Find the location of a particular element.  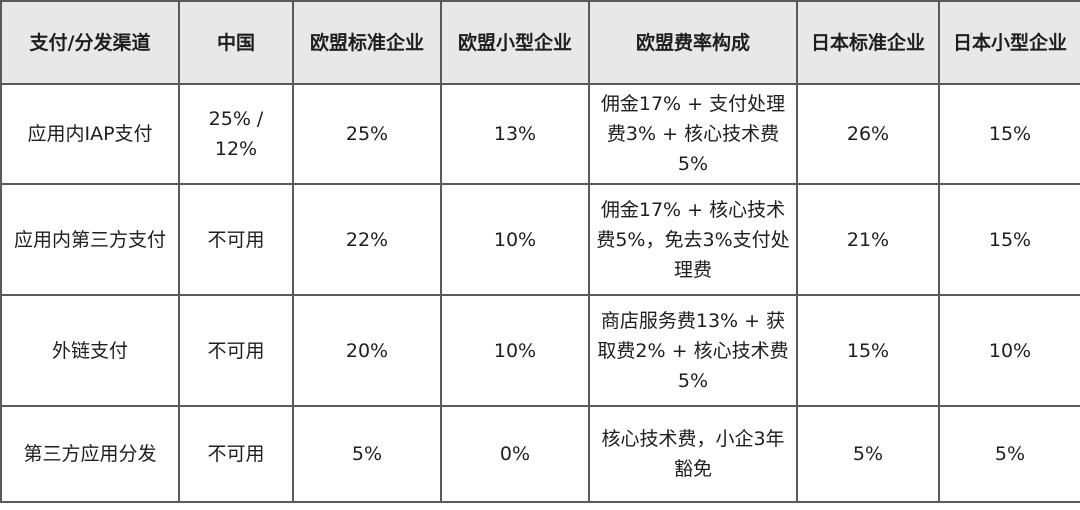

cell-japan-small: 10% is located at coordinates (1009, 350).